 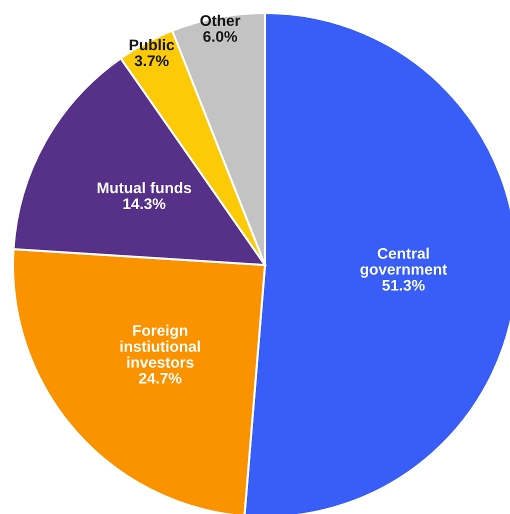 I want to click on slice-label: Central government, so click(x=404, y=263).